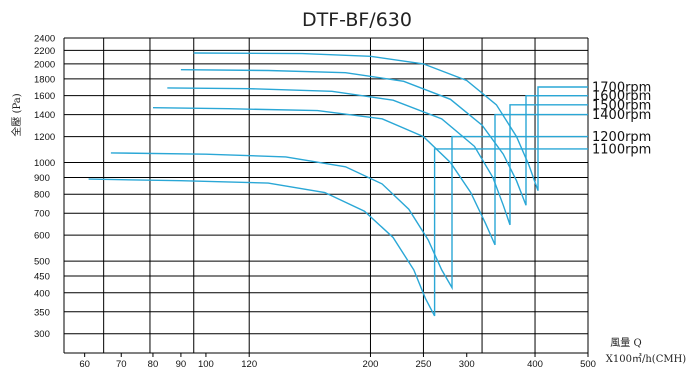 The width and height of the screenshot is (686, 370). Describe the element at coordinates (42, 236) in the screenshot. I see `y-tick-label: 600` at that location.